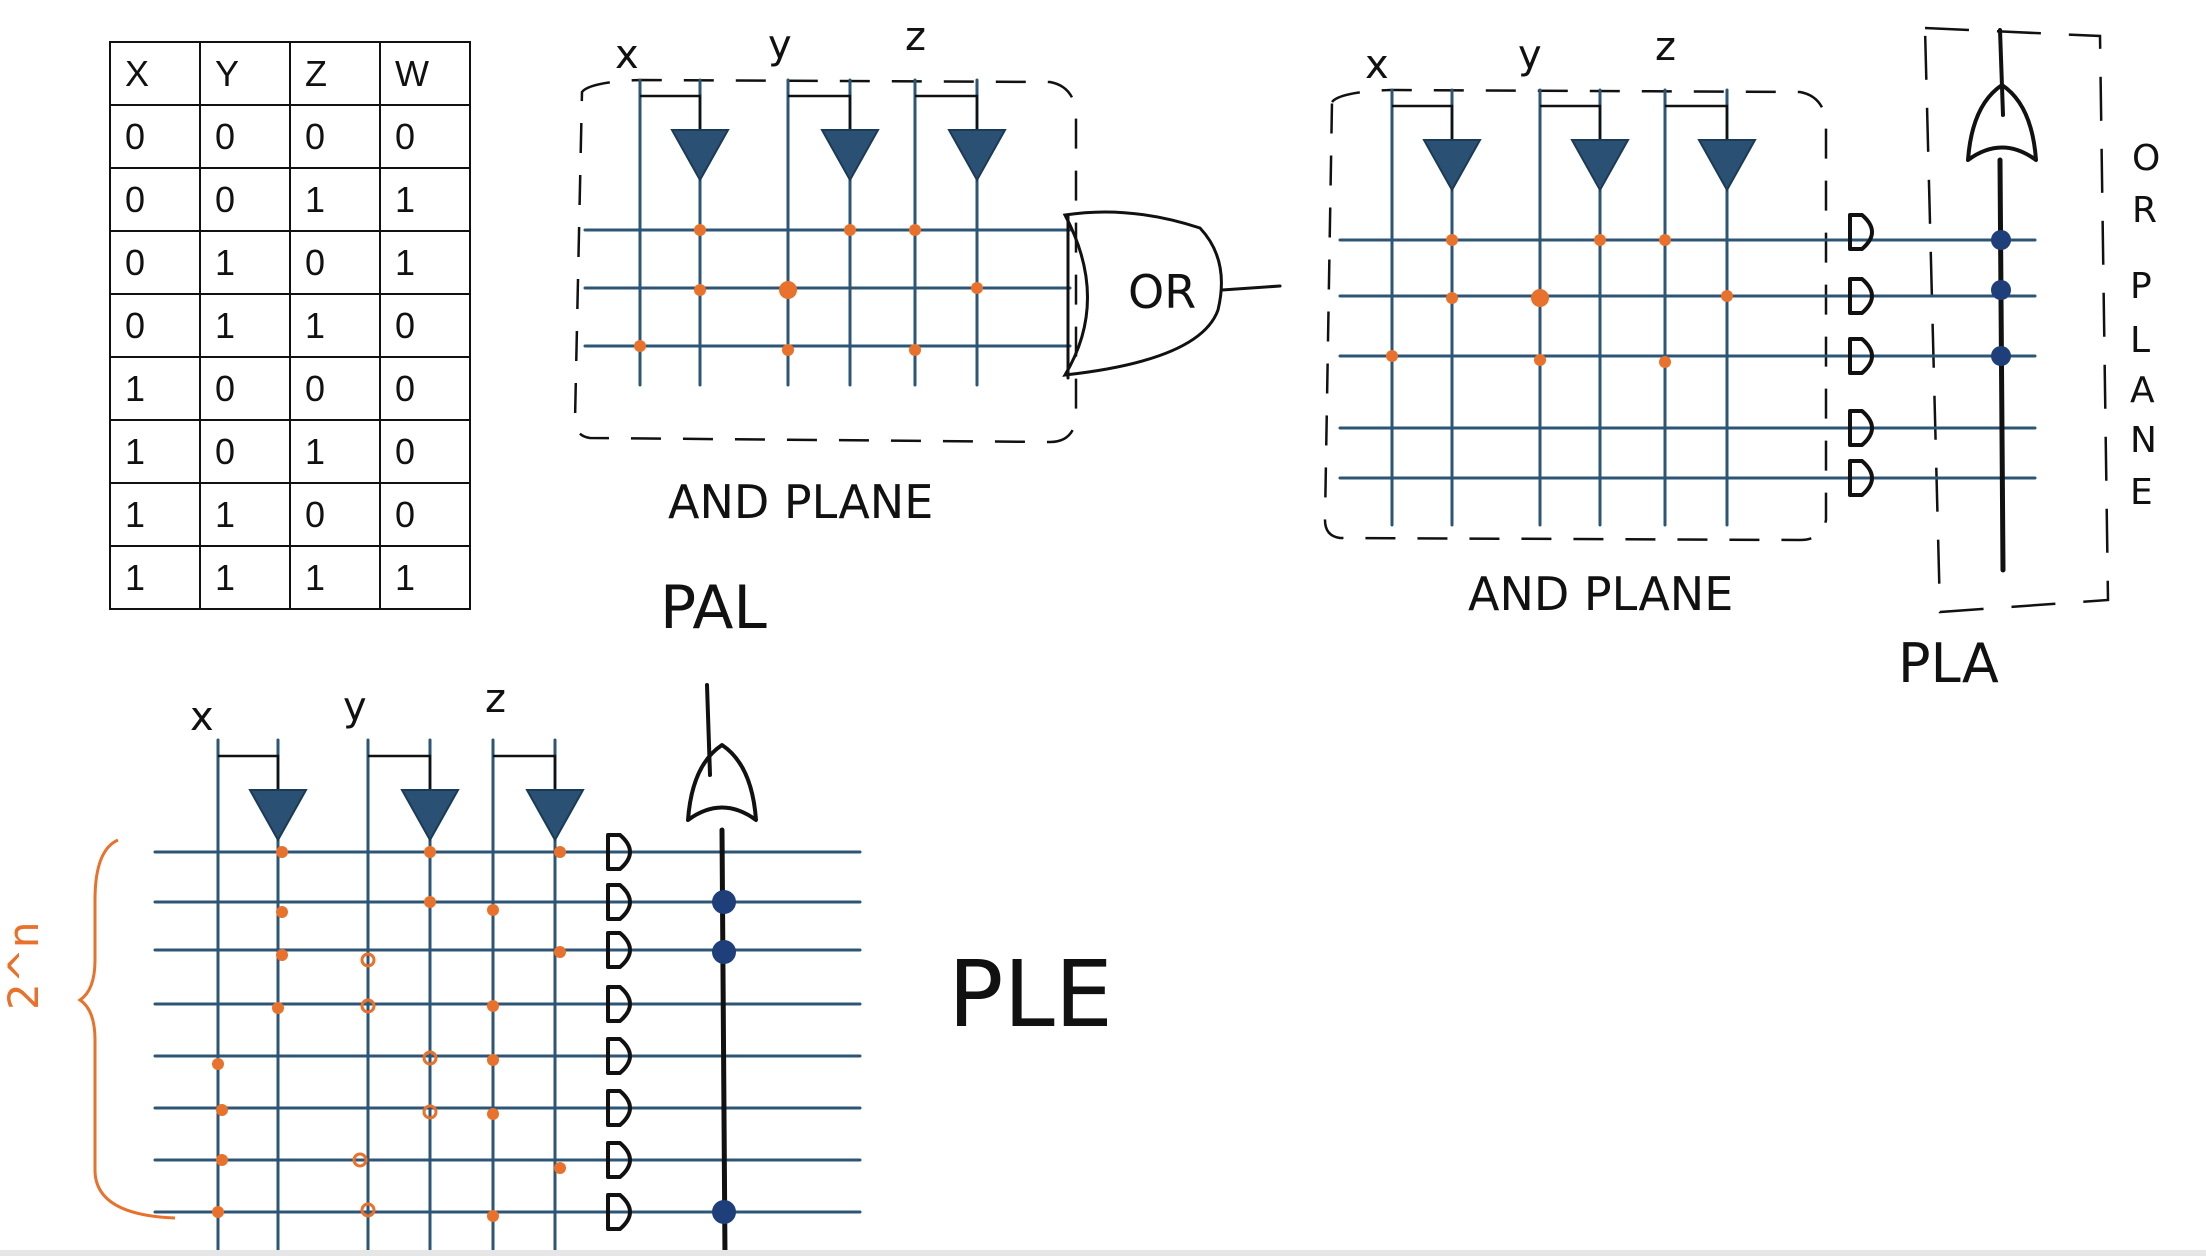  I want to click on pal-buffer-y-feed, so click(820, 112).